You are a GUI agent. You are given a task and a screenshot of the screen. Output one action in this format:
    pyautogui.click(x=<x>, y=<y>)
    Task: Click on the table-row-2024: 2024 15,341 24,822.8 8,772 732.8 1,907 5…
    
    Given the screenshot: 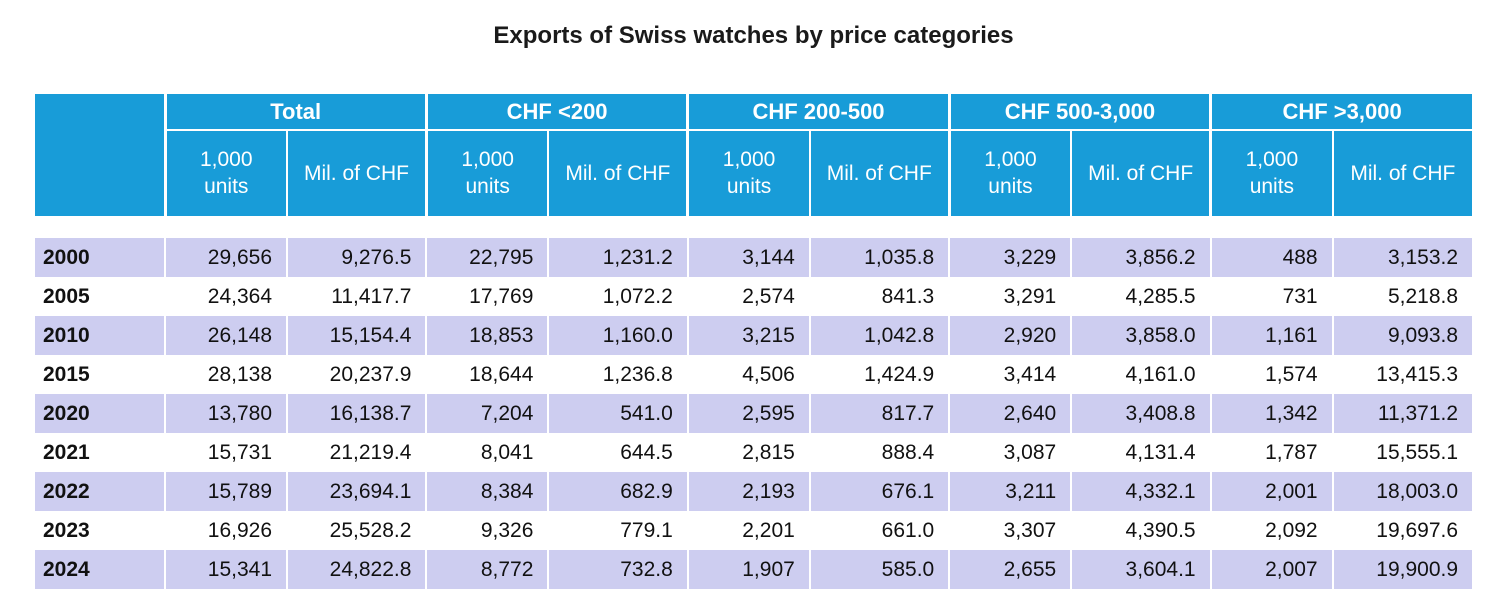 What is the action you would take?
    pyautogui.click(x=754, y=569)
    